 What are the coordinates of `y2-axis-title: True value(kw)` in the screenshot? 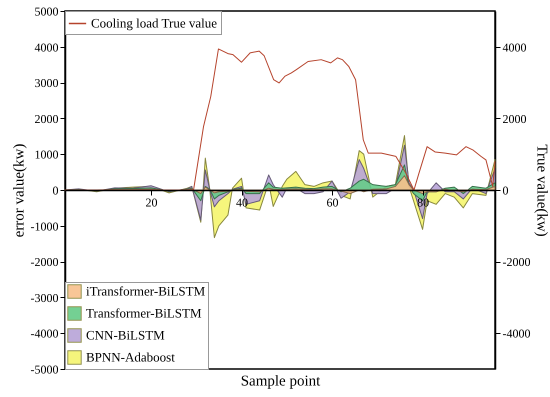 It's located at (541, 190).